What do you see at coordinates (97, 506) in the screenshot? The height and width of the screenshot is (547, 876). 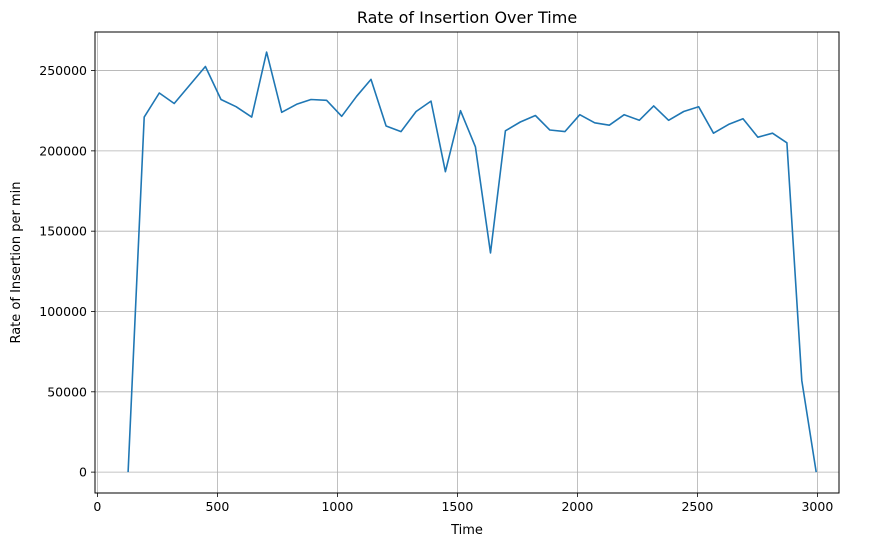 I see `x-tick-label: 0` at bounding box center [97, 506].